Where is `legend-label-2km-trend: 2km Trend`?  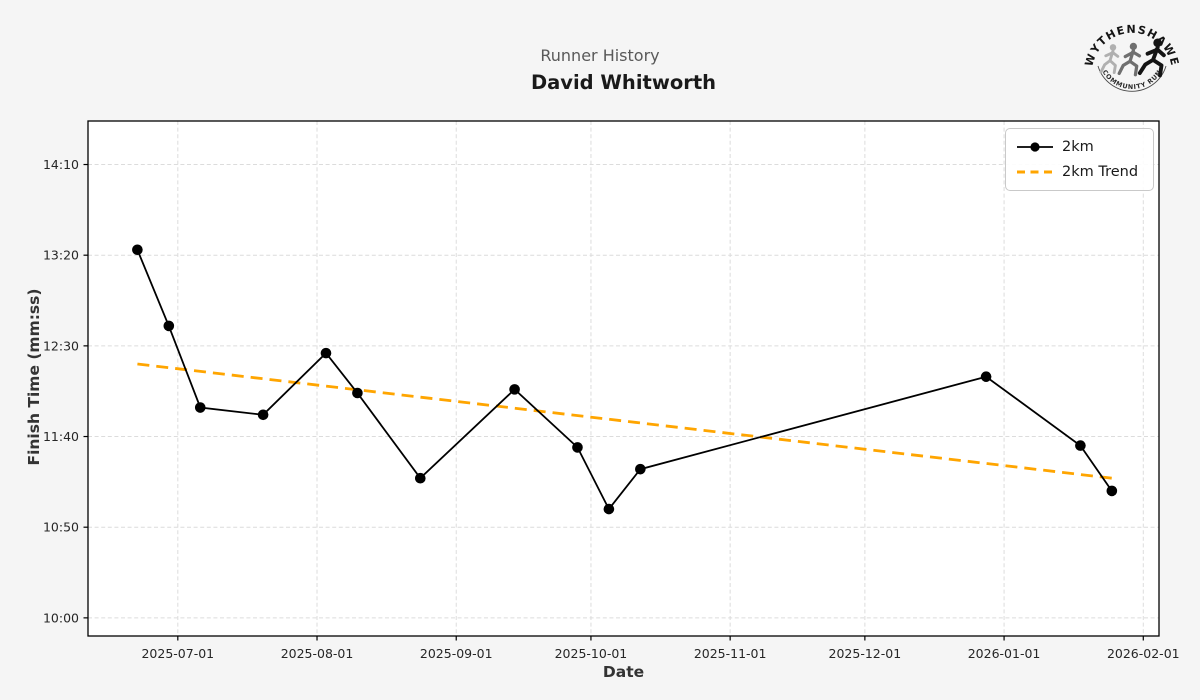 legend-label-2km-trend: 2km Trend is located at coordinates (1100, 172).